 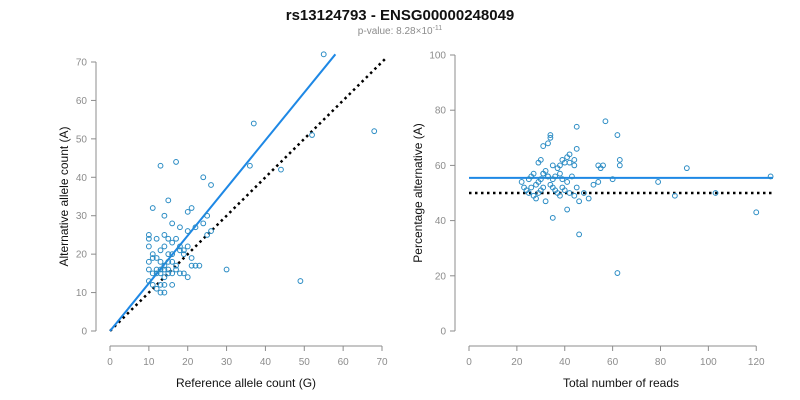 What do you see at coordinates (227, 362) in the screenshot?
I see `x-tick-label: 30` at bounding box center [227, 362].